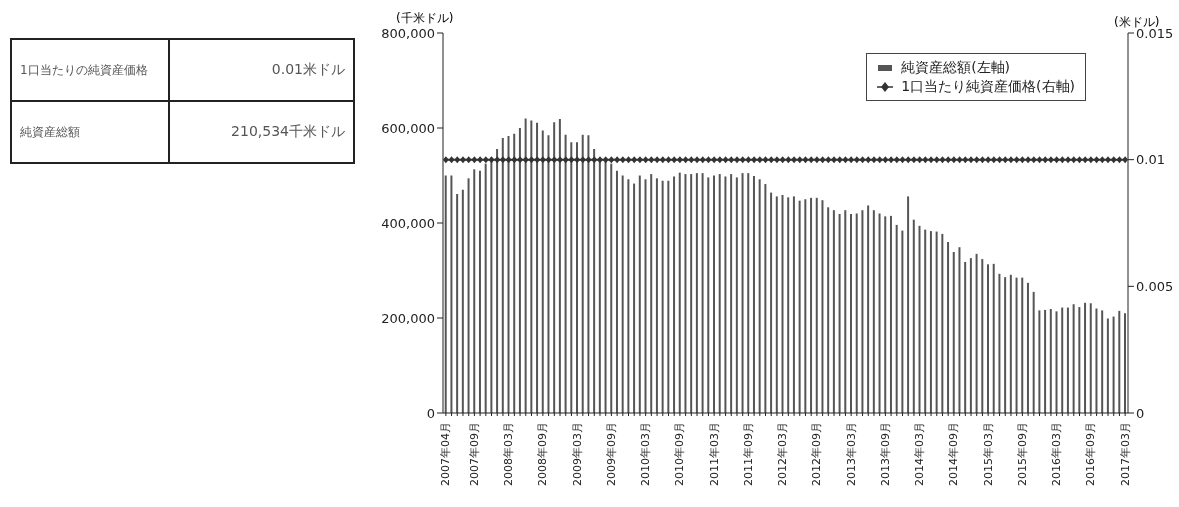 This screenshot has height=507, width=1179. I want to click on y-tick-label: 200,000, so click(408, 318).